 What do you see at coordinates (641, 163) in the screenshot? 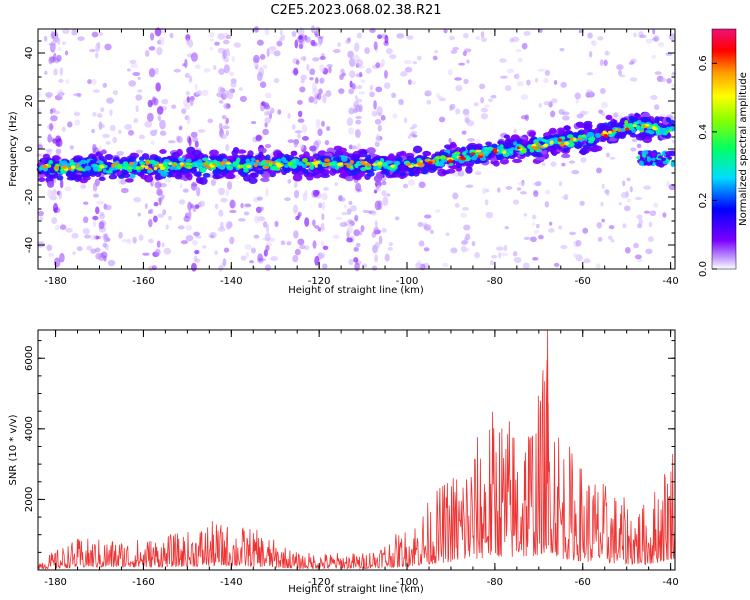
I see `band-branch-mark` at bounding box center [641, 163].